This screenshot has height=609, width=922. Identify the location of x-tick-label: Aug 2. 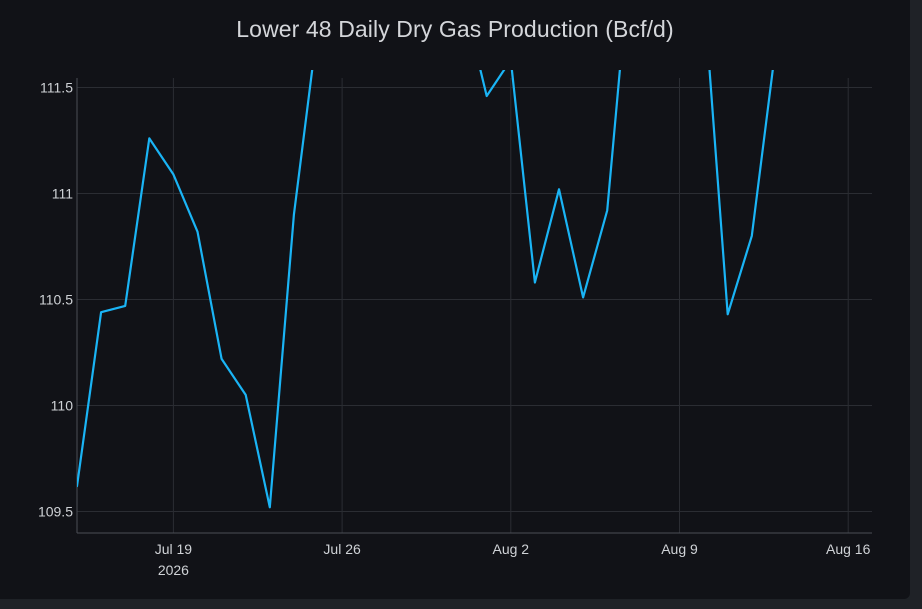
(511, 549).